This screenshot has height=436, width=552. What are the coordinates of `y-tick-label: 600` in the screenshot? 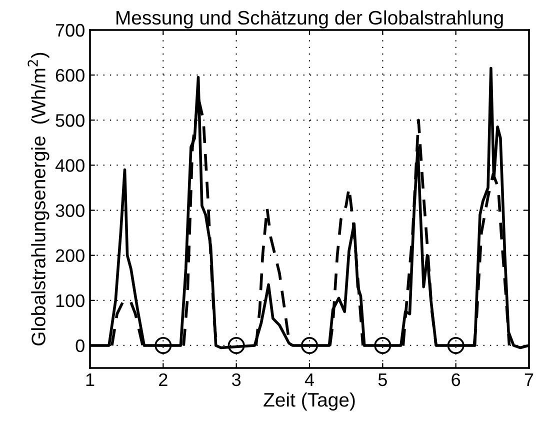 It's located at (70, 75).